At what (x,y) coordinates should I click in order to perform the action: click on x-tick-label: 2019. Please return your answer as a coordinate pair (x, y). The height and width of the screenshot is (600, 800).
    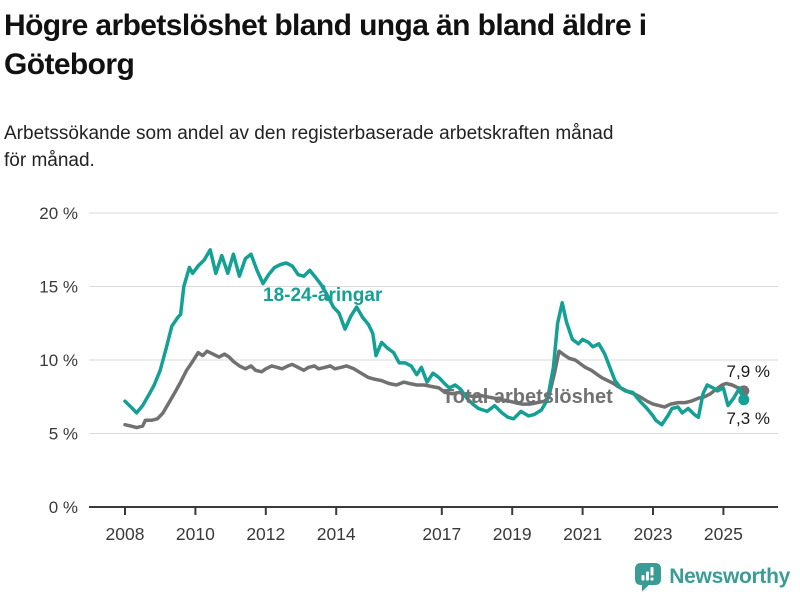
    Looking at the image, I should click on (512, 534).